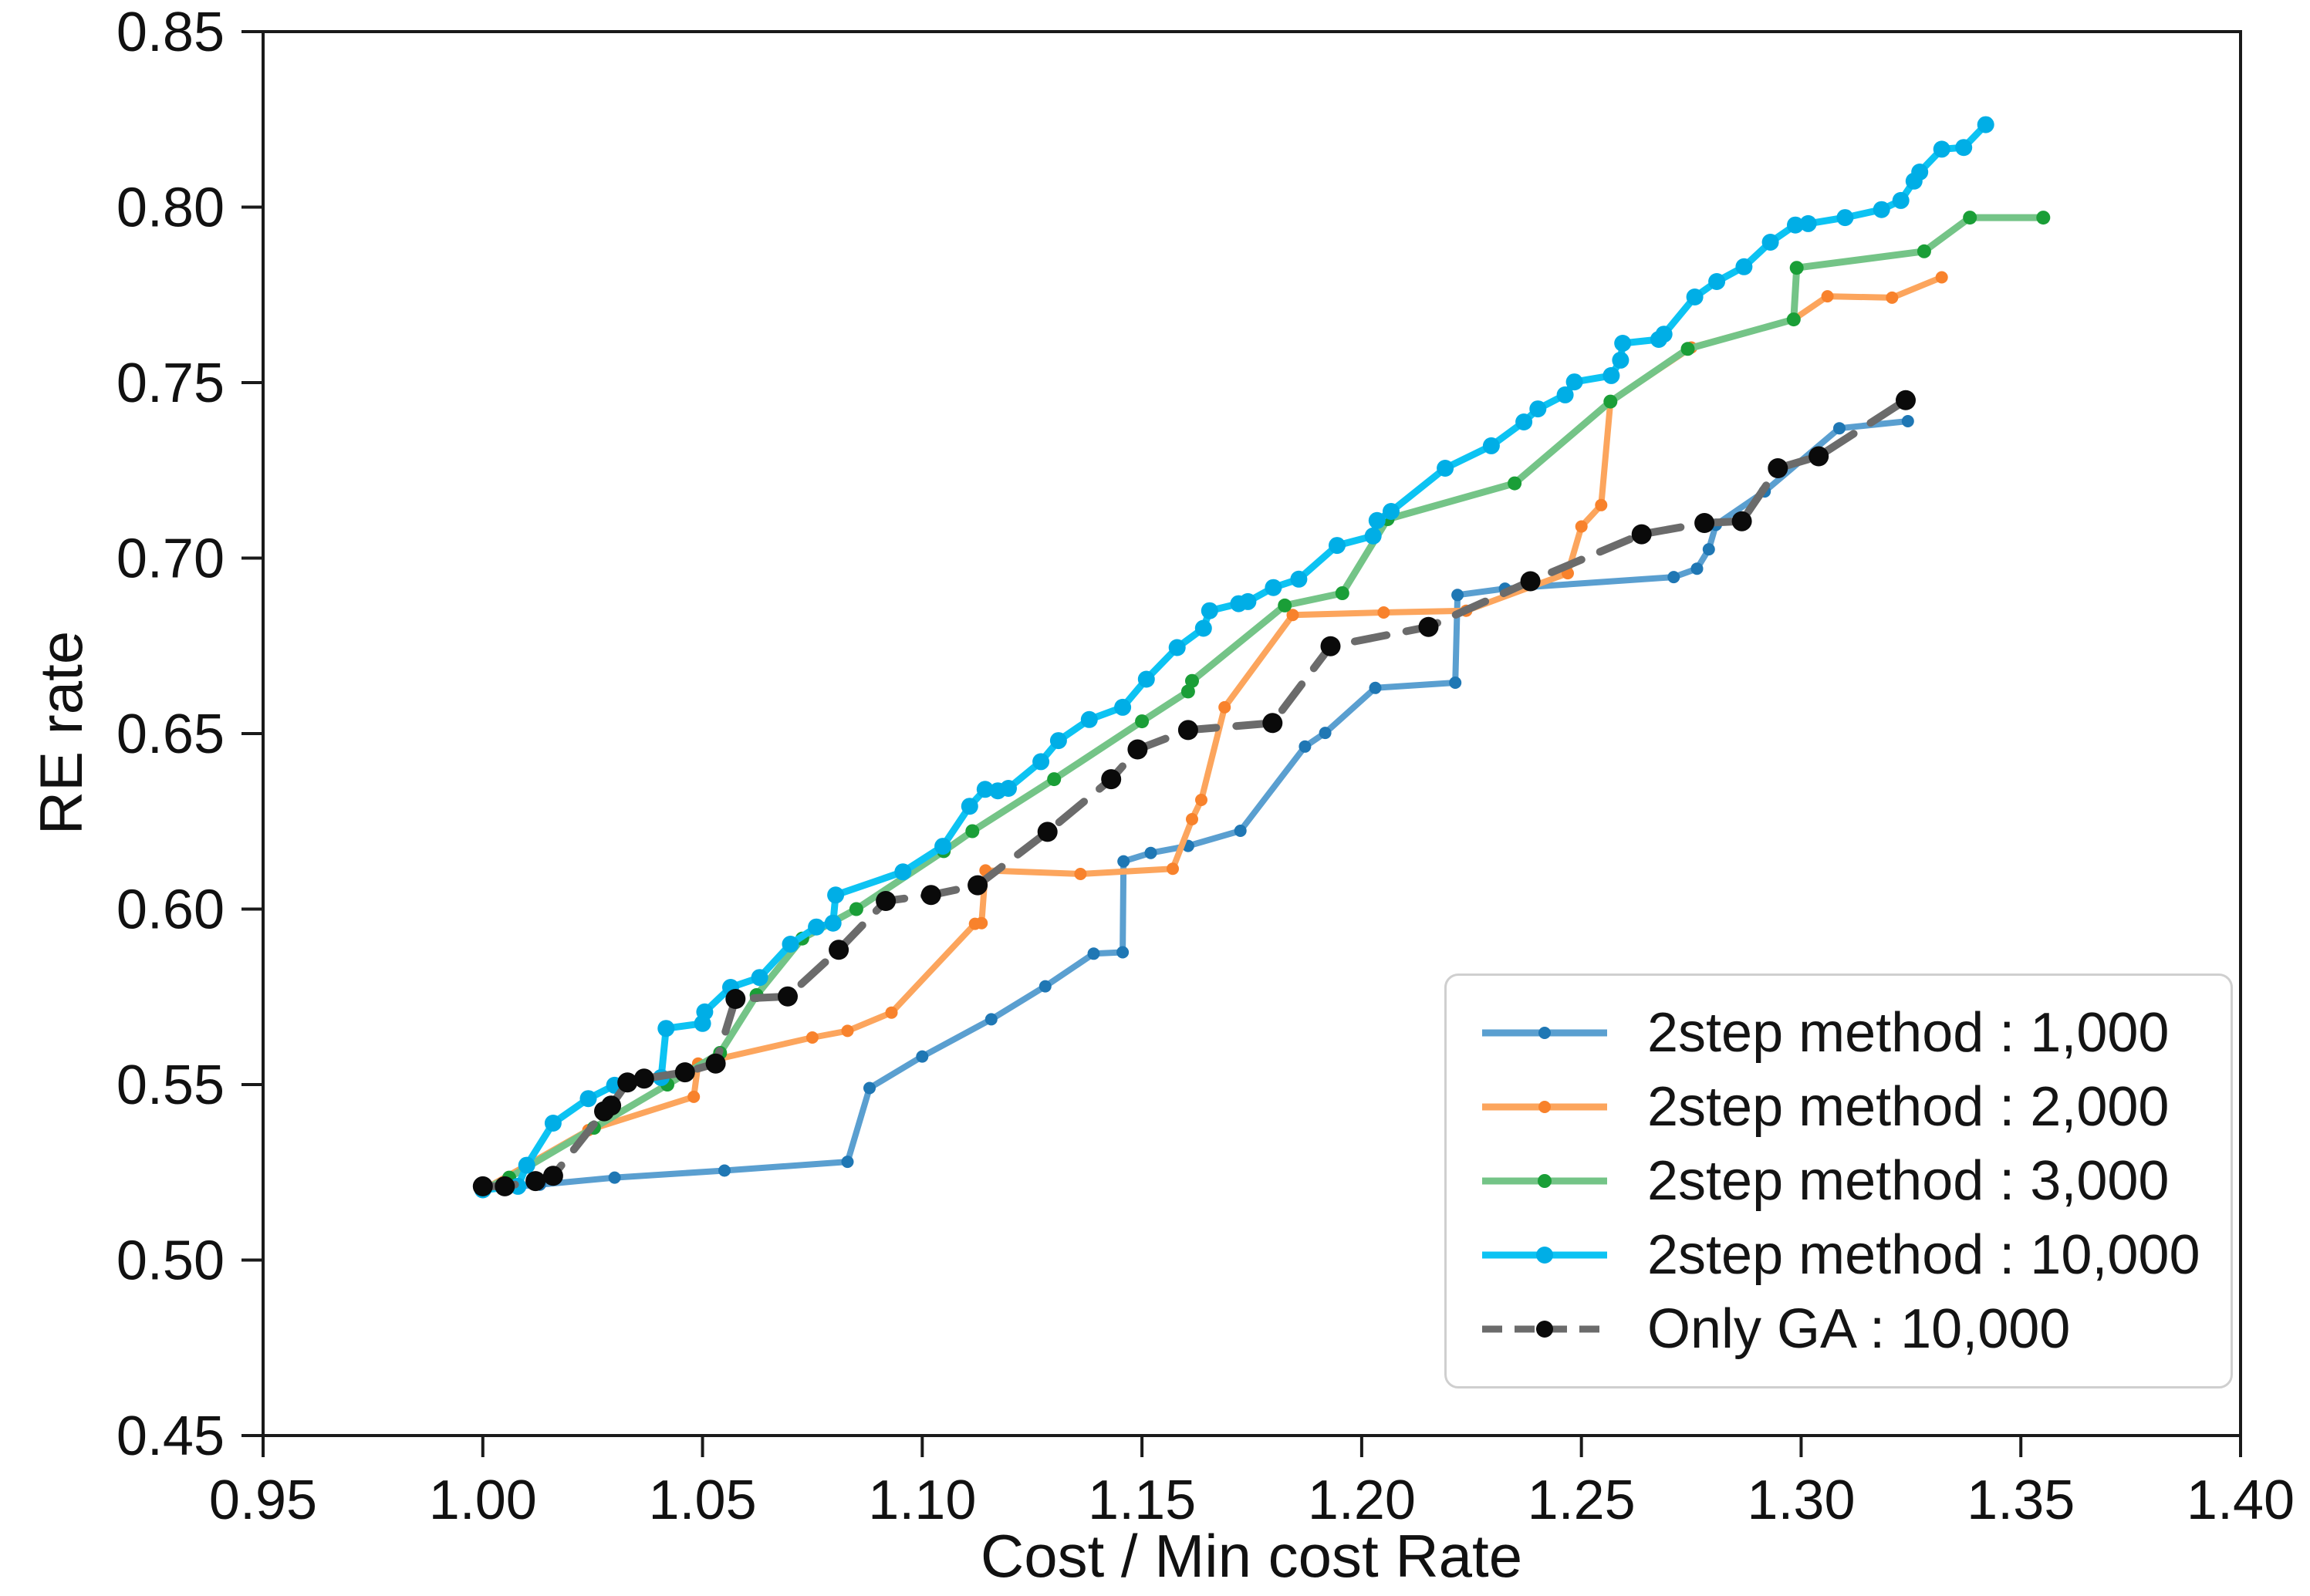  What do you see at coordinates (922, 1500) in the screenshot?
I see `x-tick-label: 1.10` at bounding box center [922, 1500].